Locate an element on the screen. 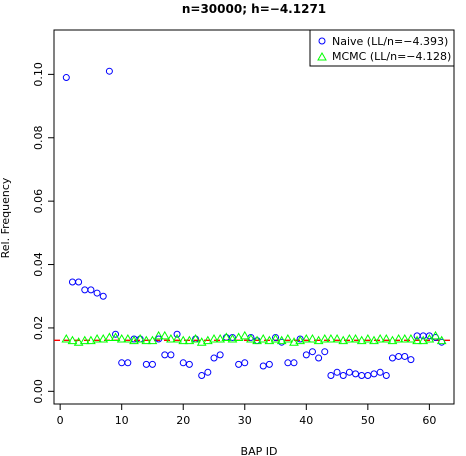 This screenshot has width=466, height=456. x-axis-label: BAP ID is located at coordinates (259, 450).